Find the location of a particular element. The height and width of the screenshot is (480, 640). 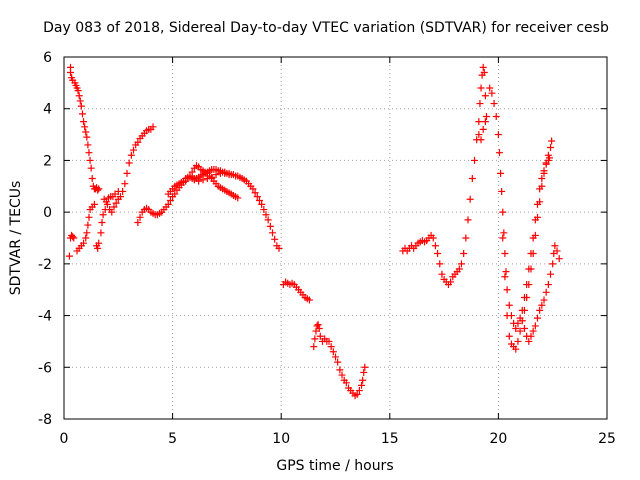

x-tick-label: 0 is located at coordinates (64, 439).